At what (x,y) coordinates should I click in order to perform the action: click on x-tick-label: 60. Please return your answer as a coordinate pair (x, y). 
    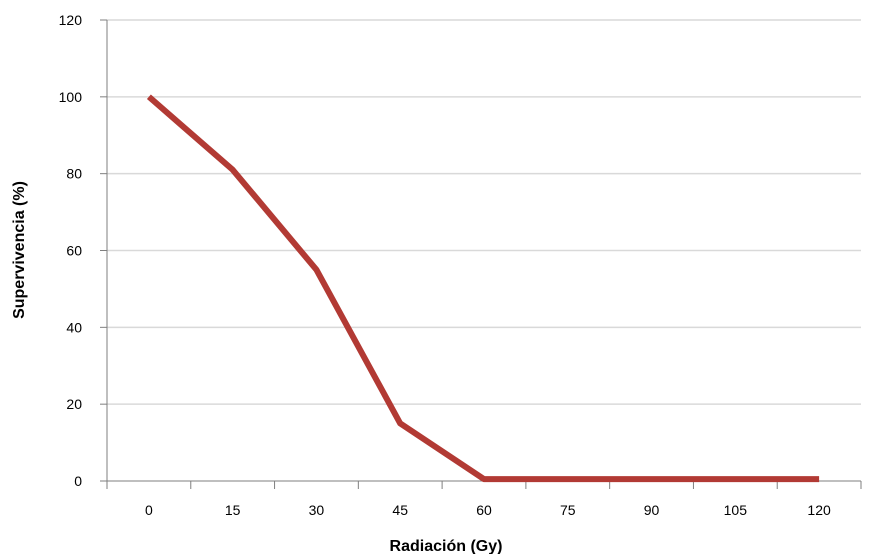
    Looking at the image, I should click on (484, 510).